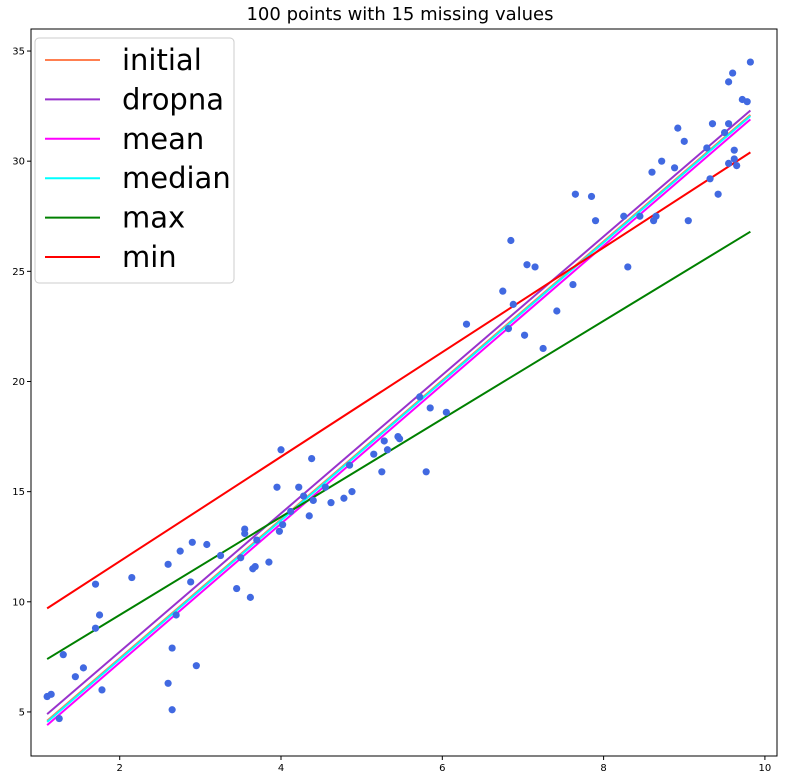  I want to click on y-axis-ticks: 5 10 15 20 25 30 35, so click(21, 382).